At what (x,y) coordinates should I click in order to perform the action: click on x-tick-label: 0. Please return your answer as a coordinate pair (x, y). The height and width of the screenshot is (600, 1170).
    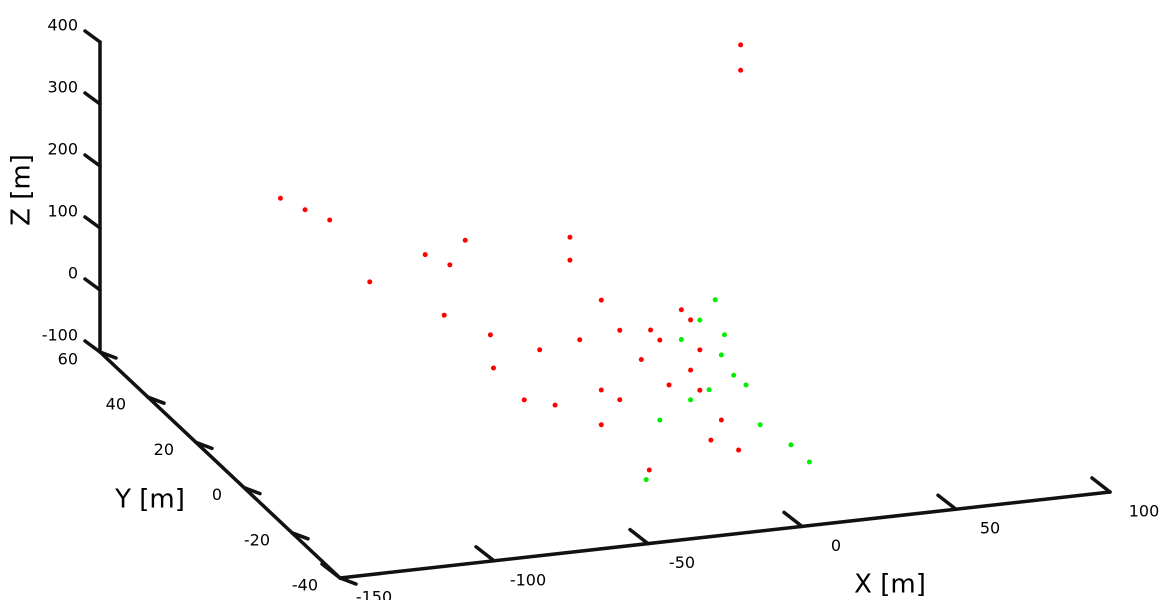
    Looking at the image, I should click on (836, 545).